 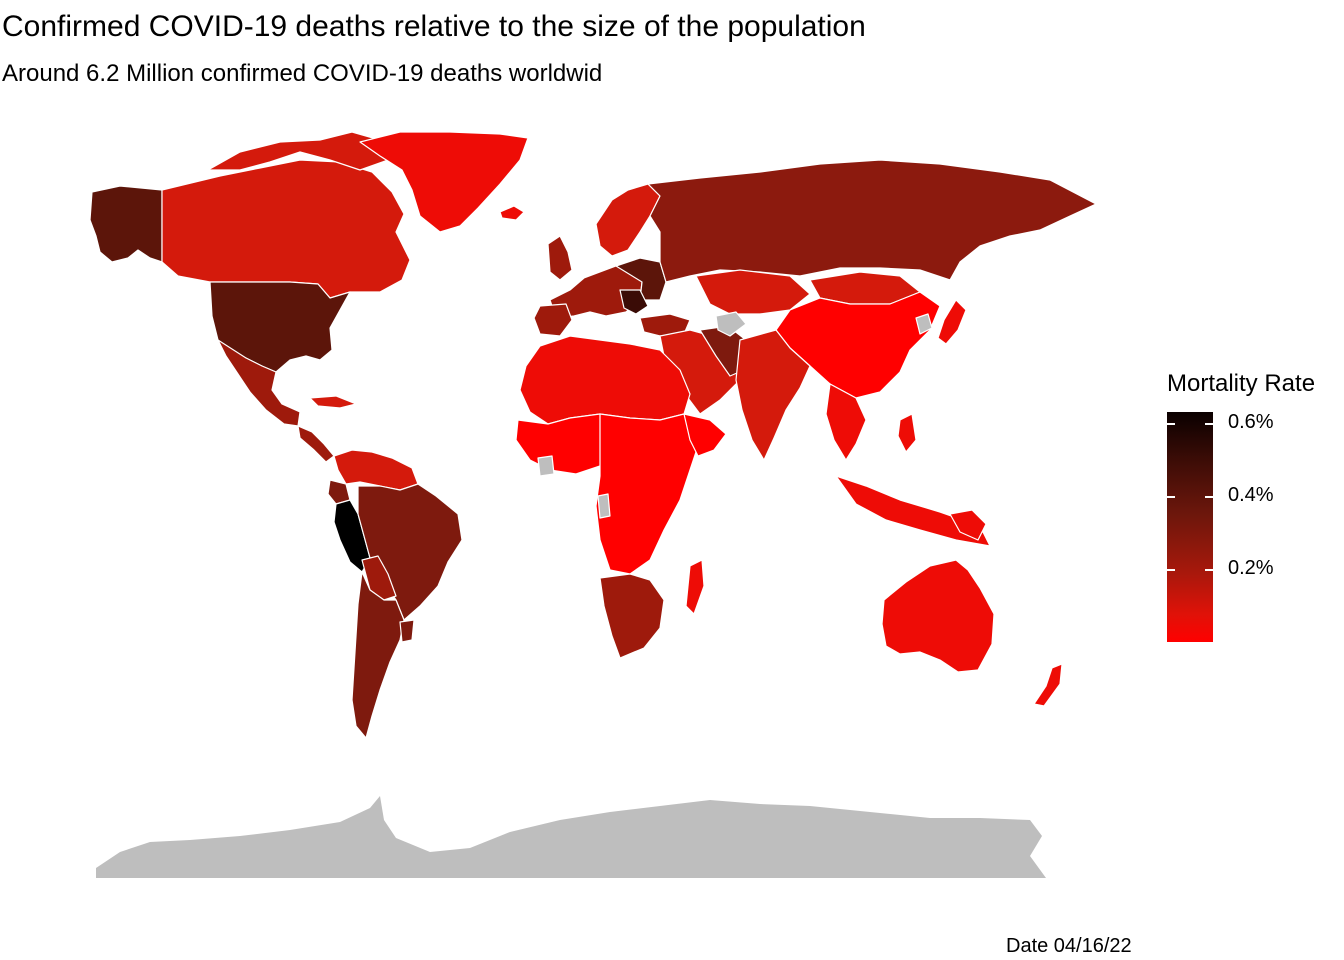 What do you see at coordinates (1251, 422) in the screenshot?
I see `legend-label-0-6: 0.6%` at bounding box center [1251, 422].